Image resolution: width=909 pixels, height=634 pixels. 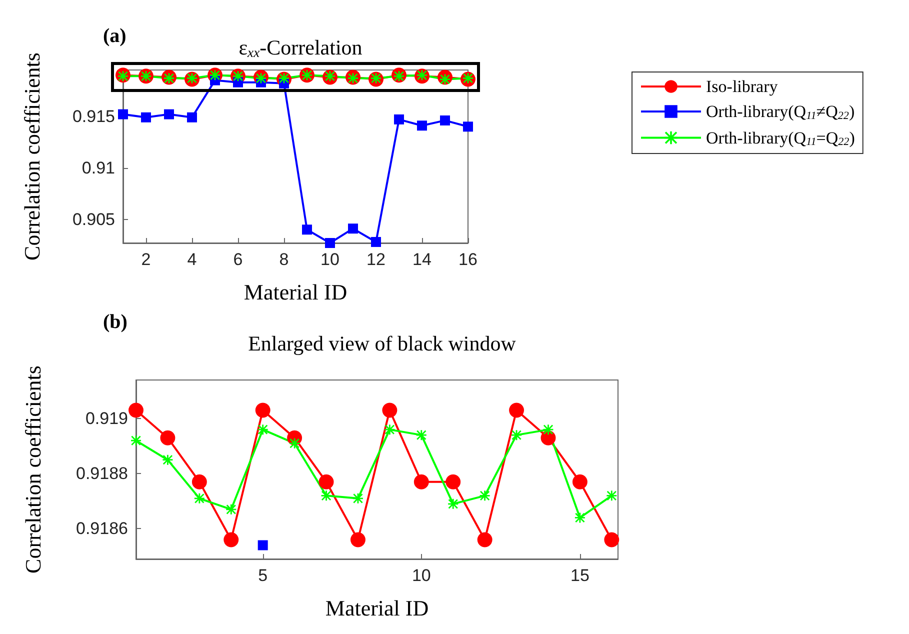 What do you see at coordinates (93, 219) in the screenshot?
I see `y-tick-label: 0.905` at bounding box center [93, 219].